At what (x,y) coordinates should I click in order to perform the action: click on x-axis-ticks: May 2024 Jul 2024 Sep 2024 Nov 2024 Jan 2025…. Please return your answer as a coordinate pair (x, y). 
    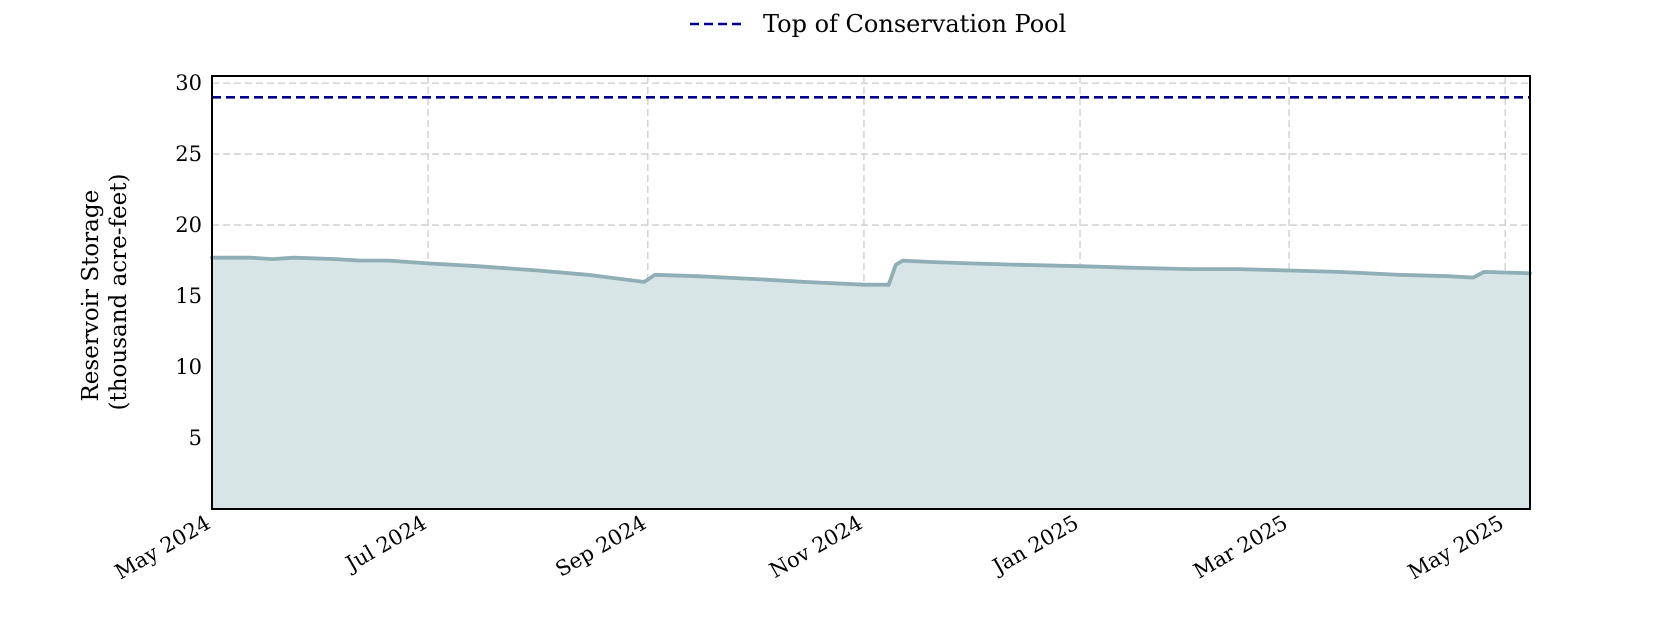
    Looking at the image, I should click on (809, 548).